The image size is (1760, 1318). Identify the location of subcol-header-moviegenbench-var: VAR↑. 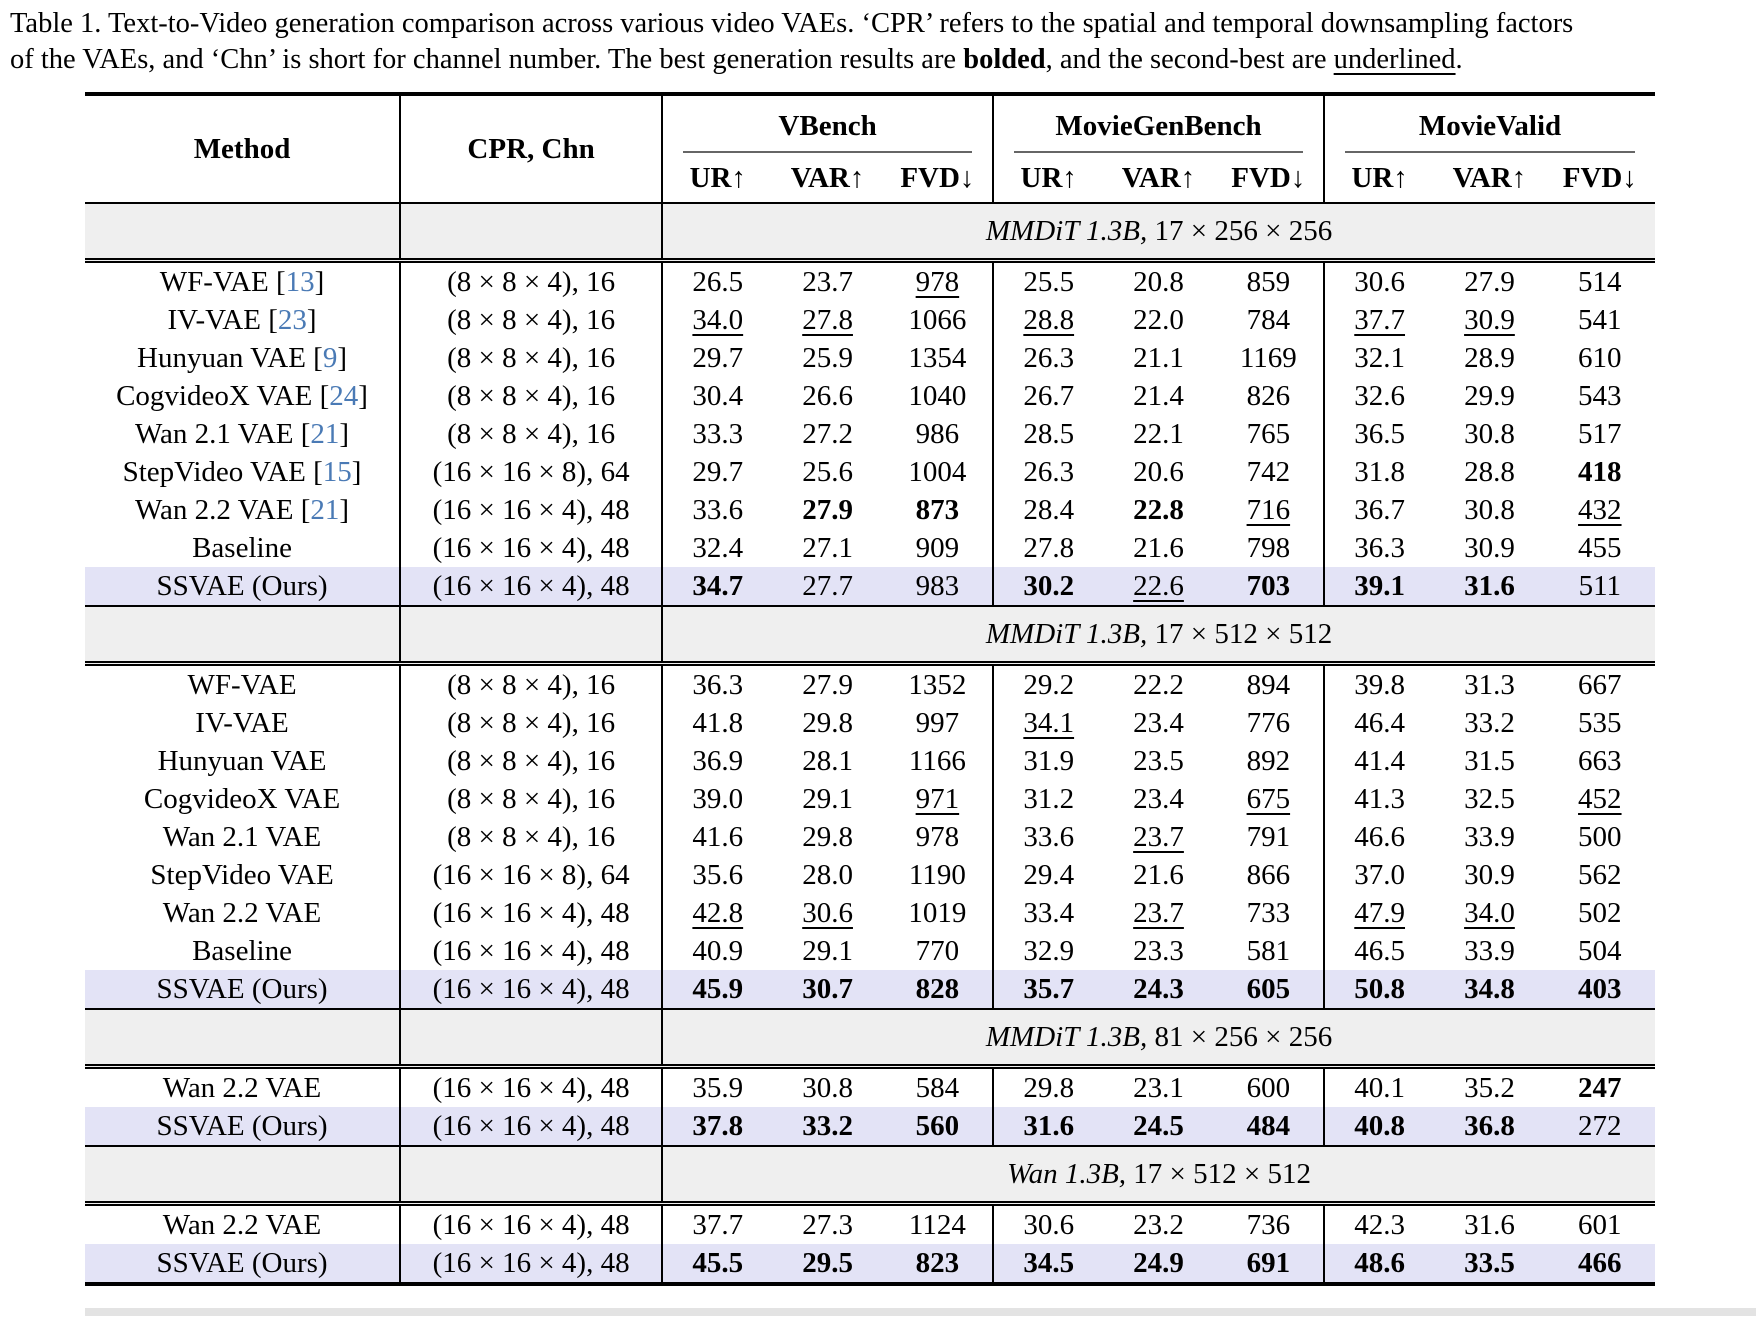
(1158, 177).